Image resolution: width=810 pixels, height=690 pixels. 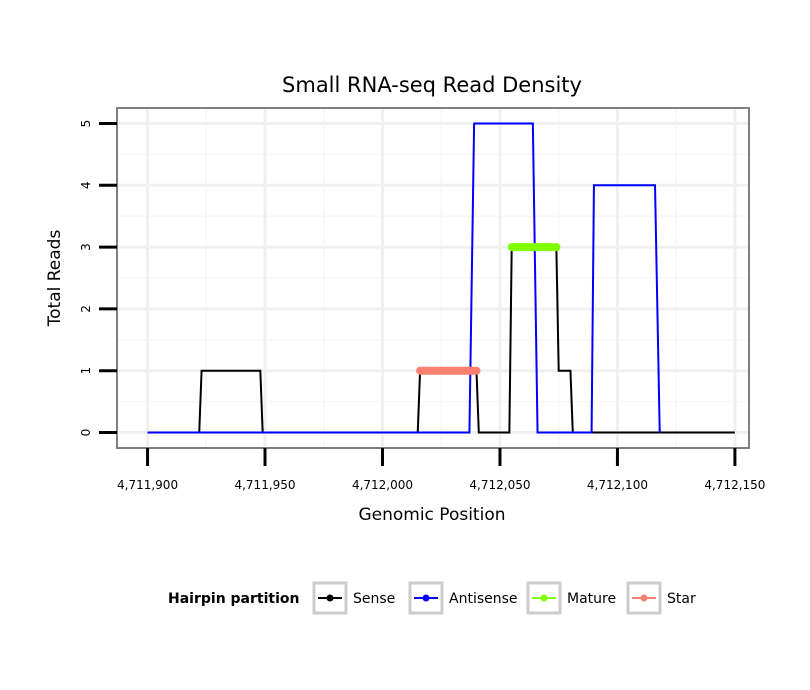 What do you see at coordinates (681, 599) in the screenshot?
I see `legend-label: Star` at bounding box center [681, 599].